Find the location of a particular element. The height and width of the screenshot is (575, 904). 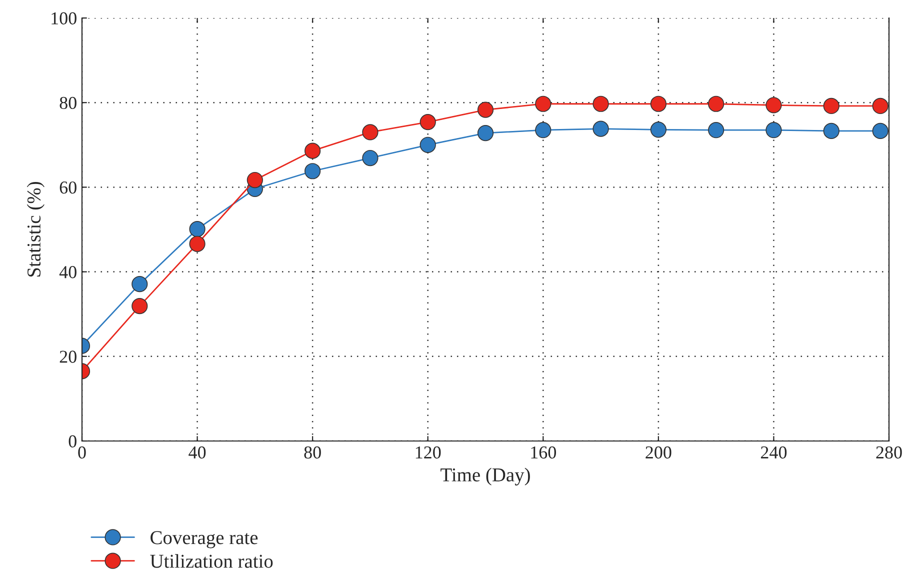

y-tick-label: 0 is located at coordinates (72, 441).